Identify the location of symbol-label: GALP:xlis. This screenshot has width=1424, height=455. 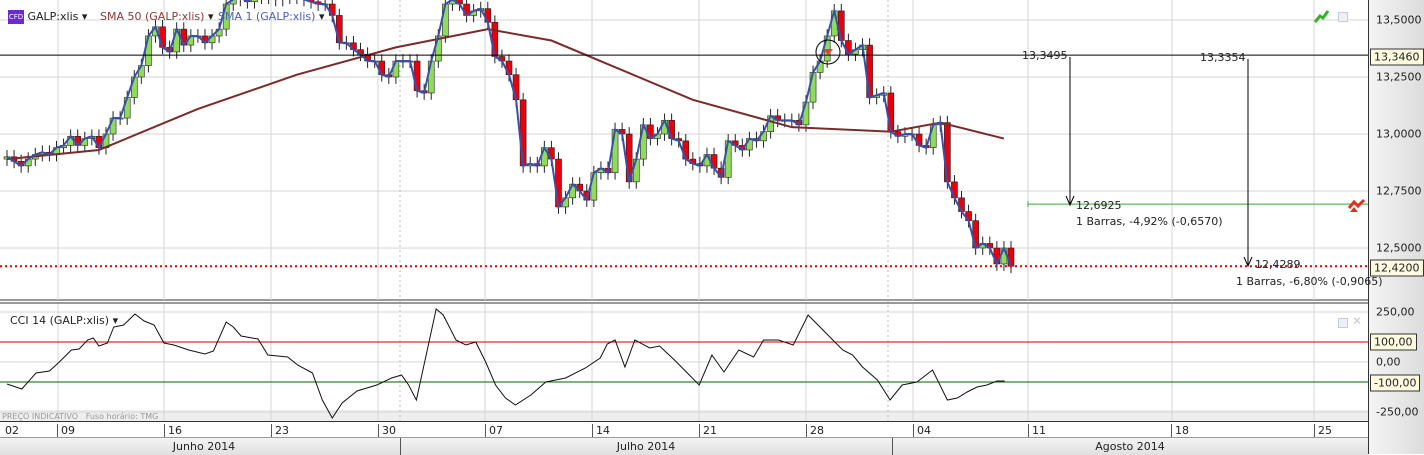
(53, 16).